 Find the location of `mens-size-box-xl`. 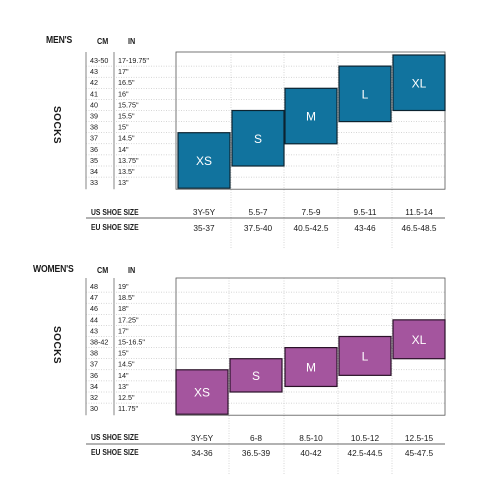

mens-size-box-xl is located at coordinates (419, 83).